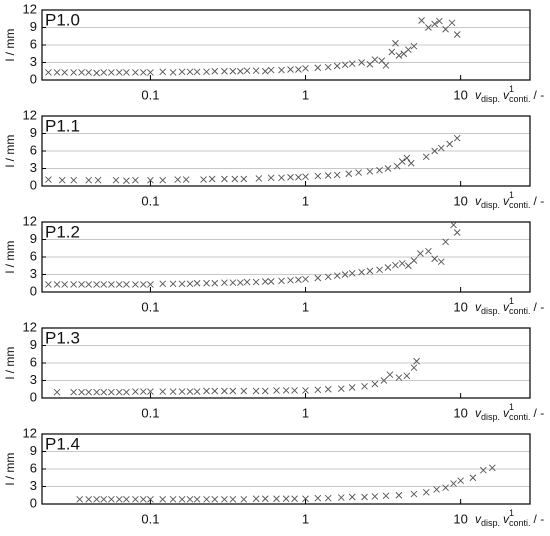 The image size is (550, 536). What do you see at coordinates (62, 231) in the screenshot?
I see `panel-title: P1.2` at bounding box center [62, 231].